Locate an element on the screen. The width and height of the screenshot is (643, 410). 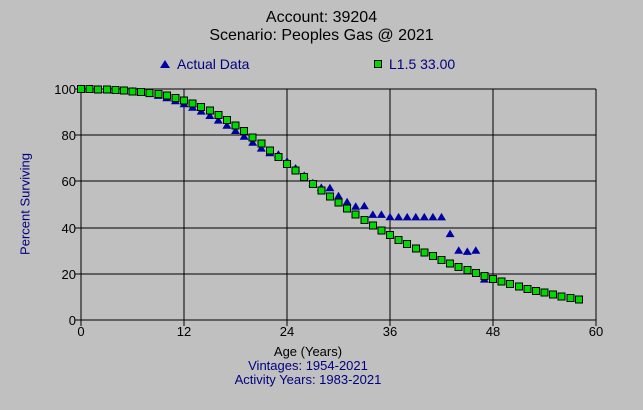
y-tick-label: 0 is located at coordinates (72, 320).